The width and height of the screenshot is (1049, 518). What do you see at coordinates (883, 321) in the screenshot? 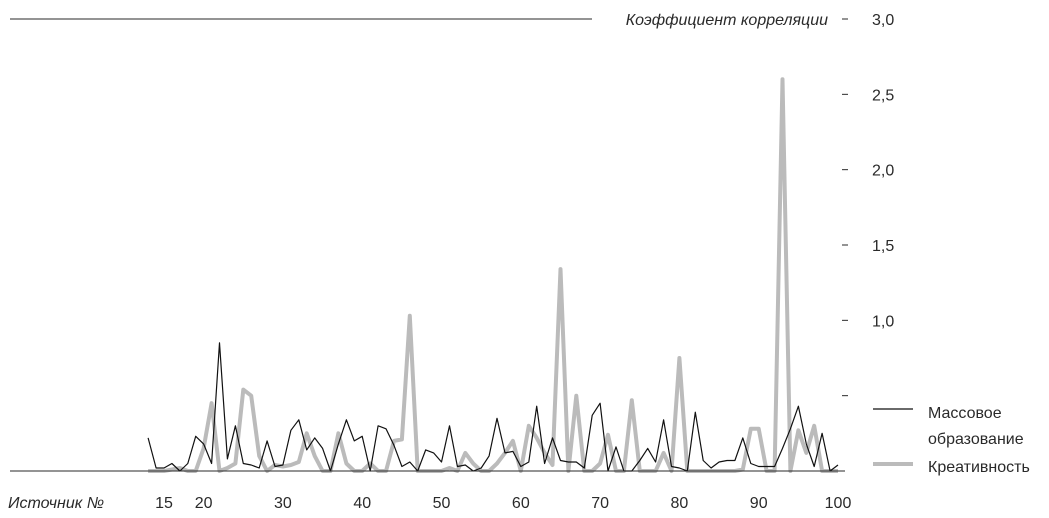
I see `y-tick-label: 1,0` at bounding box center [883, 321].